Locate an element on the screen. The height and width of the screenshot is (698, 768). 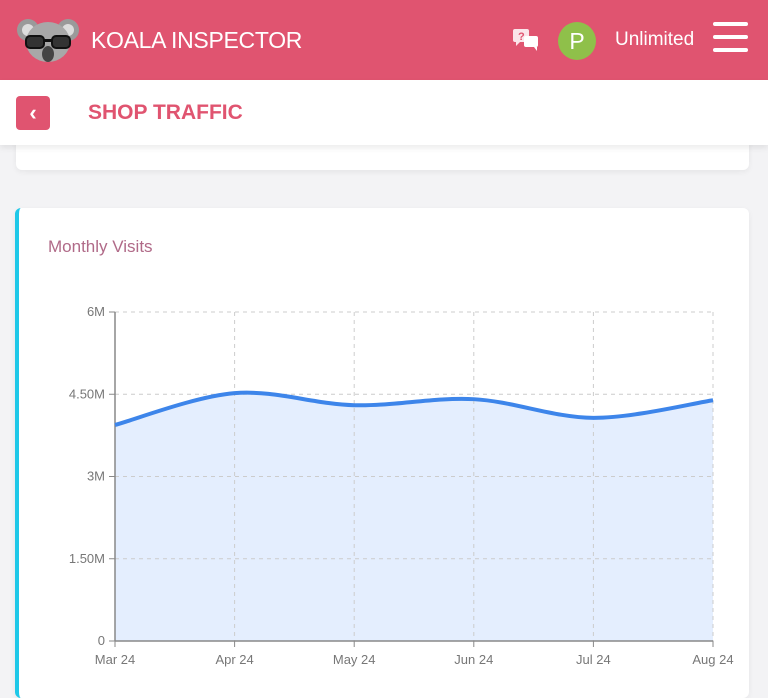
chevron-left-icon: ‹ is located at coordinates (33, 112).